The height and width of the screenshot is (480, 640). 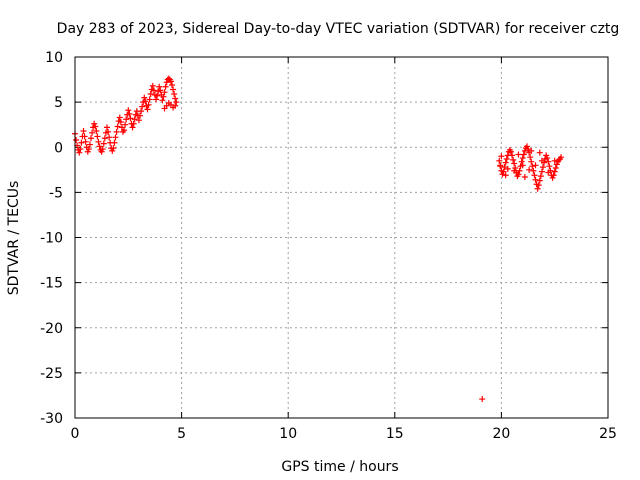 What do you see at coordinates (58, 148) in the screenshot?
I see `y-tick-label: 0` at bounding box center [58, 148].